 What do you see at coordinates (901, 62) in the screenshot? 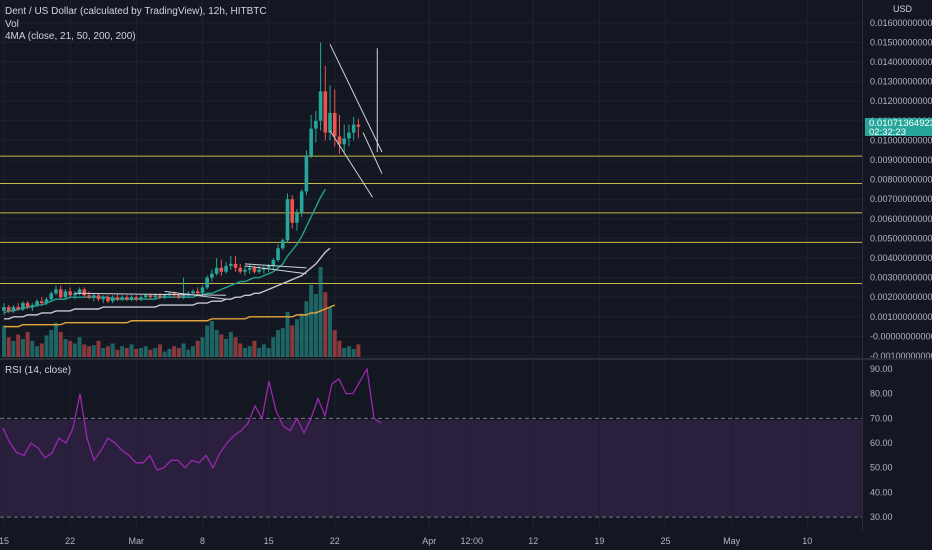
I see `y-tick-label: 0.01400000000` at bounding box center [901, 62].